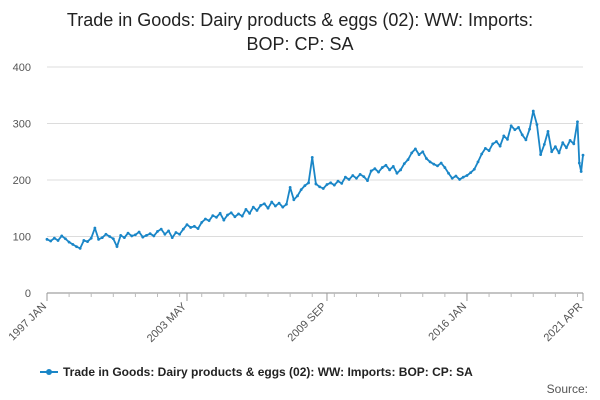 This screenshot has width=600, height=400. I want to click on source-label: Source:, so click(567, 389).